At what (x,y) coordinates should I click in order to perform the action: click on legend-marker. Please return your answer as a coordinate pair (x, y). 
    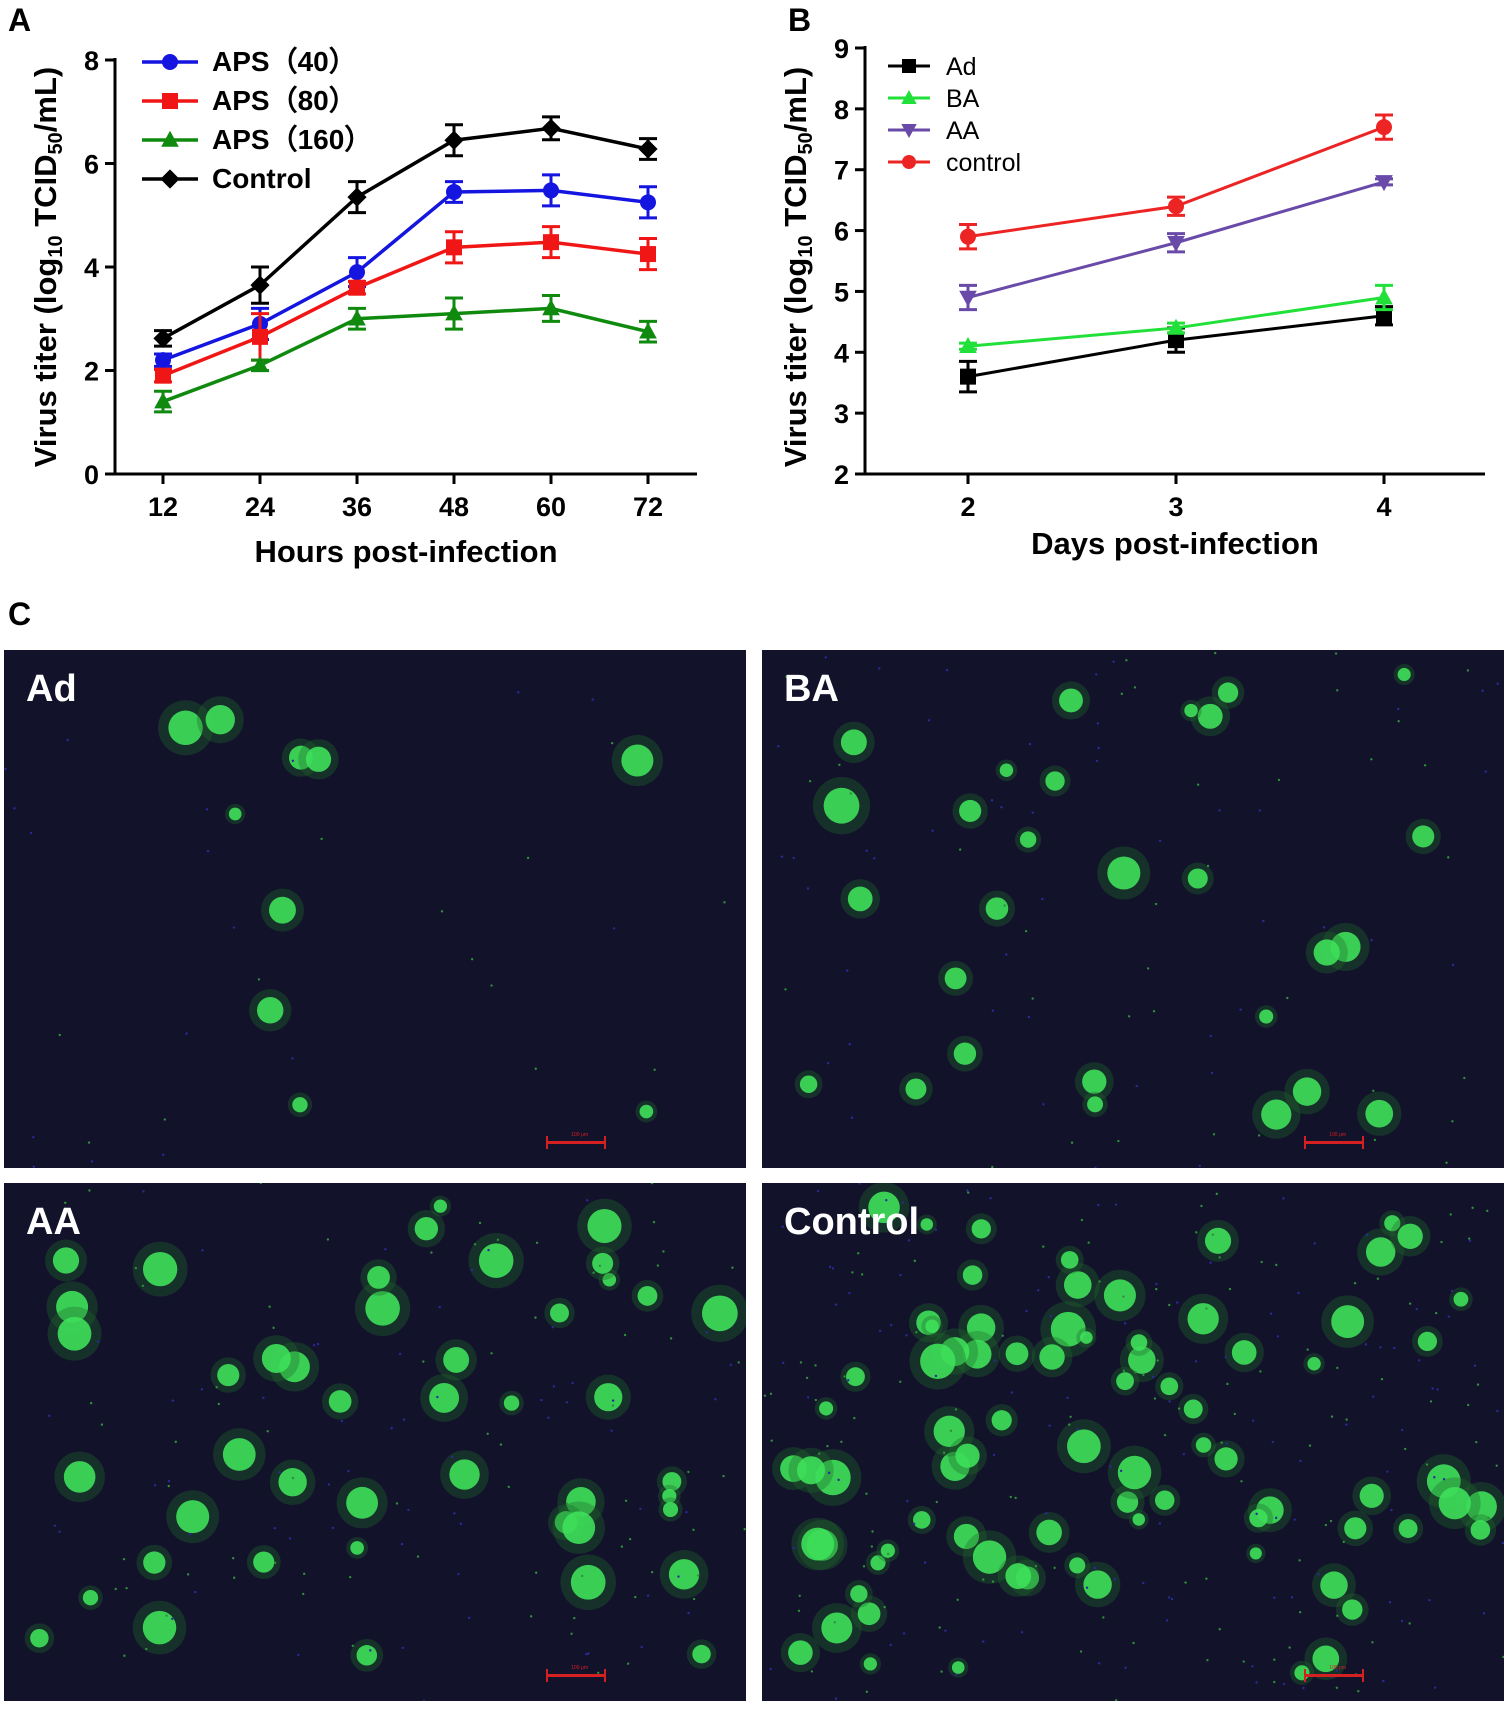
    Looking at the image, I should click on (909, 131).